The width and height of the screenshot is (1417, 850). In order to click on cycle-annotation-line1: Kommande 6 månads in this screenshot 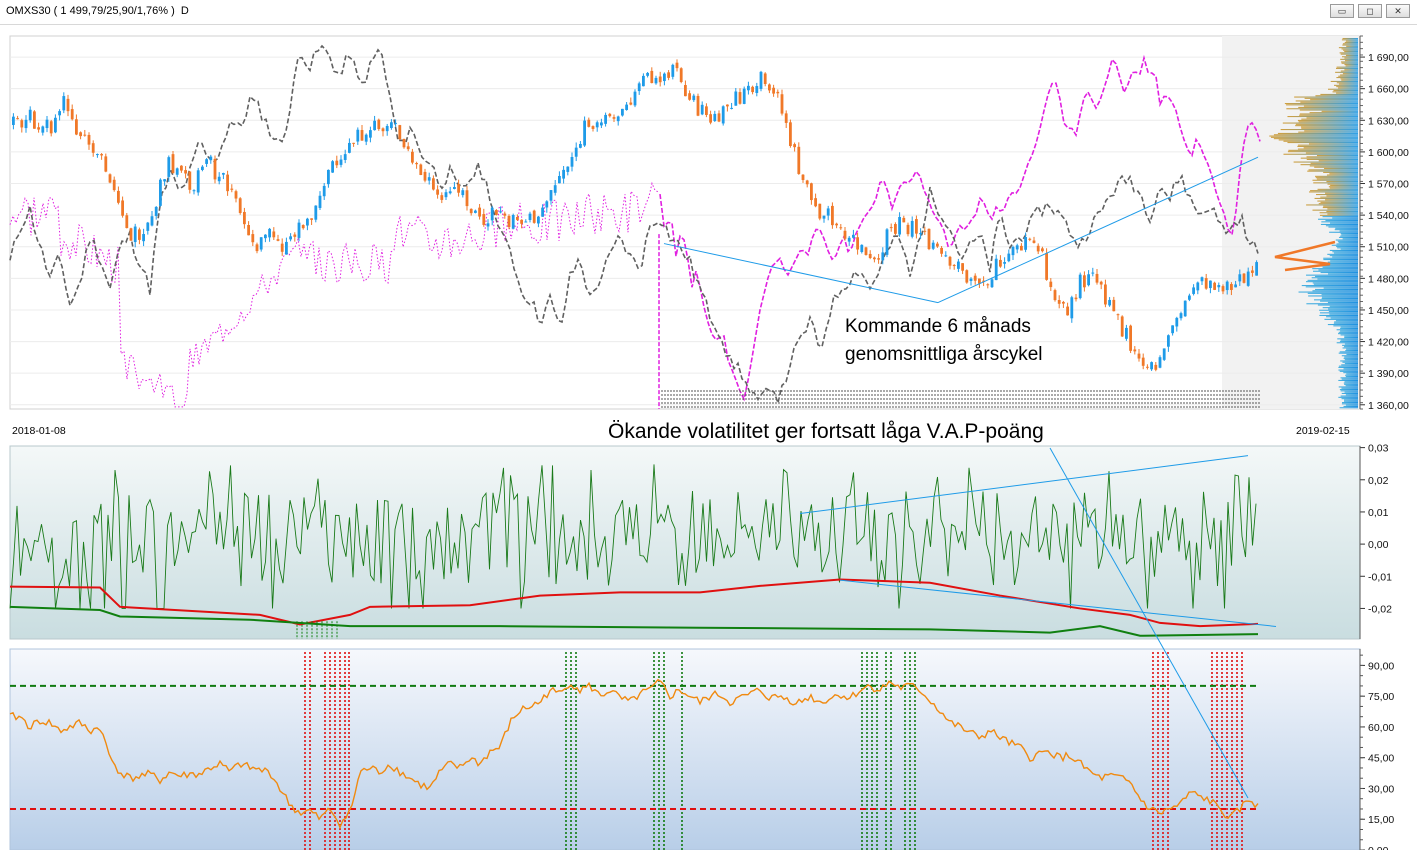, I will do `click(938, 326)`.